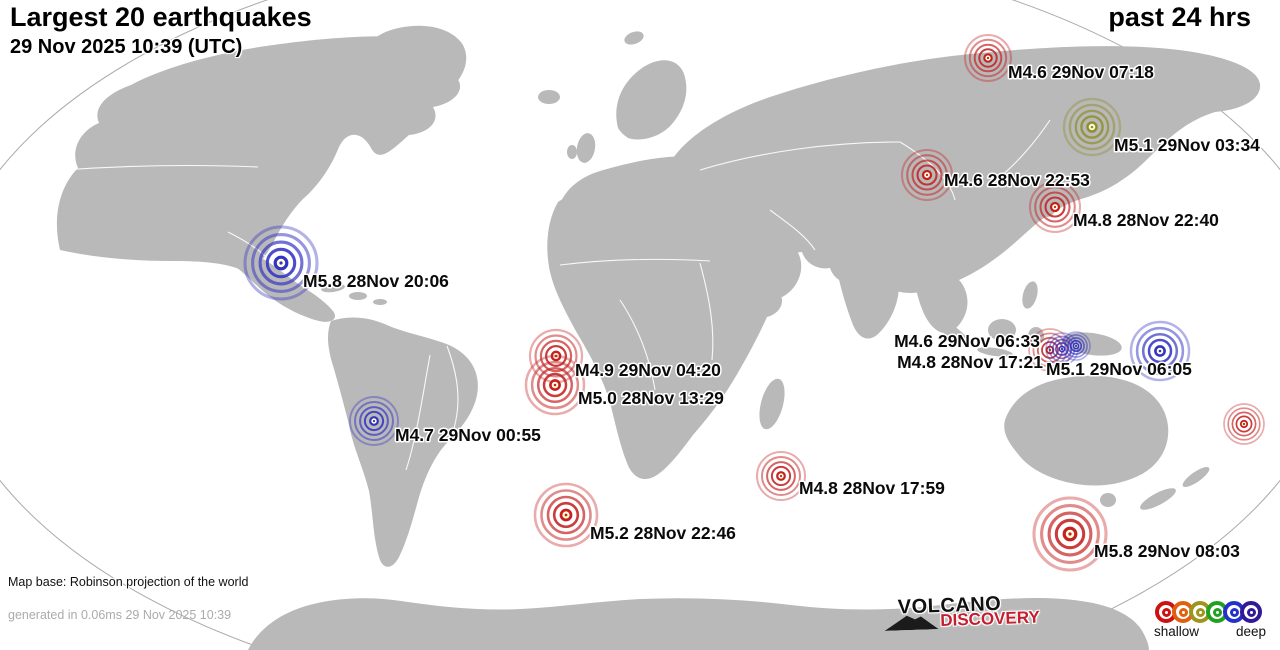 This screenshot has width=1280, height=650. I want to click on quake-label: M4.6 28Nov 22:53, so click(1017, 180).